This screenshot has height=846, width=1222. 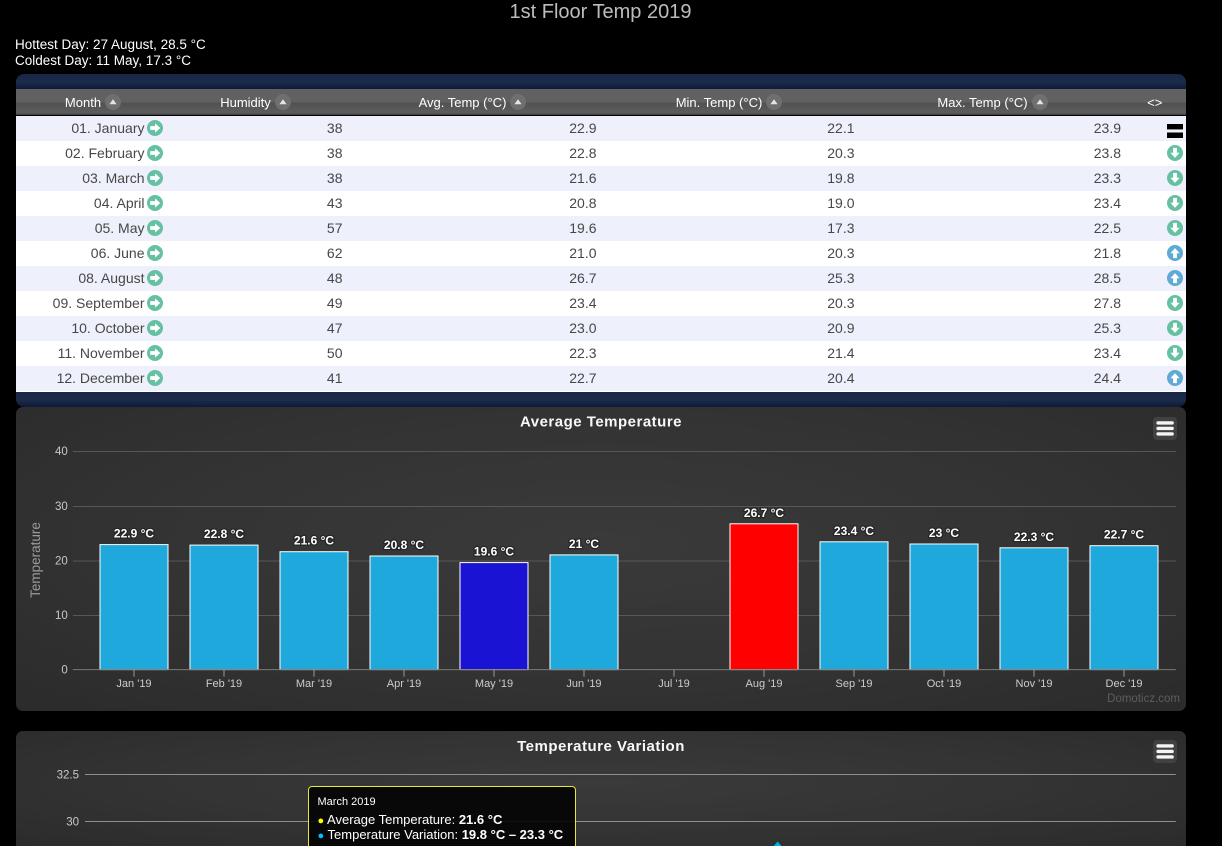 What do you see at coordinates (223, 684) in the screenshot?
I see `svg-text: Feb '19` at bounding box center [223, 684].